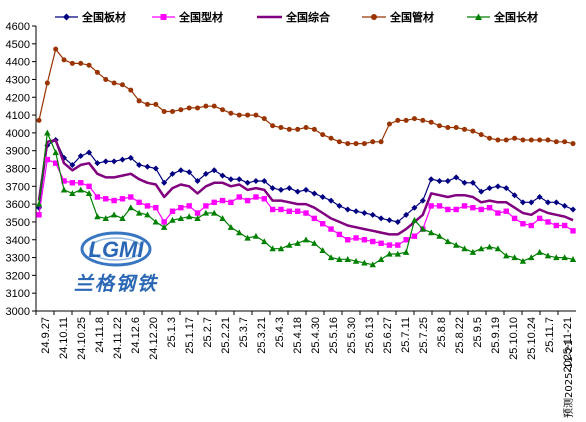  I want to click on x-tick-label: 2025-11-21, so click(568, 344).